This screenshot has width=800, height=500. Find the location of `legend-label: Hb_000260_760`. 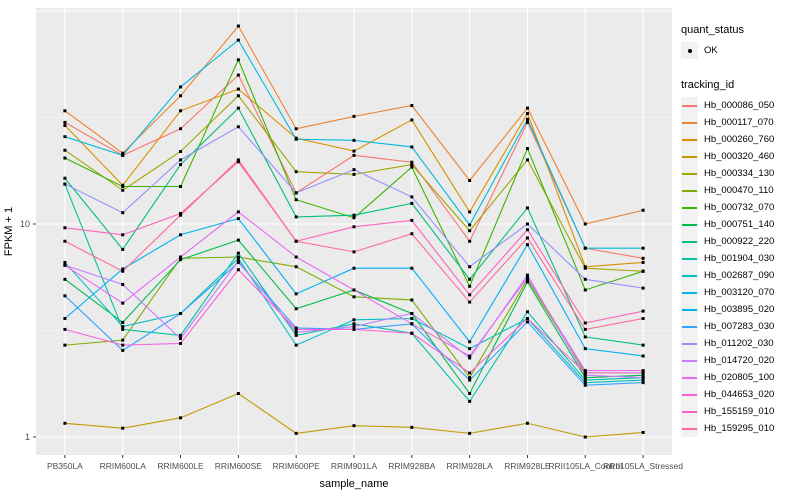

legend-label: Hb_000260_760 is located at coordinates (739, 139).